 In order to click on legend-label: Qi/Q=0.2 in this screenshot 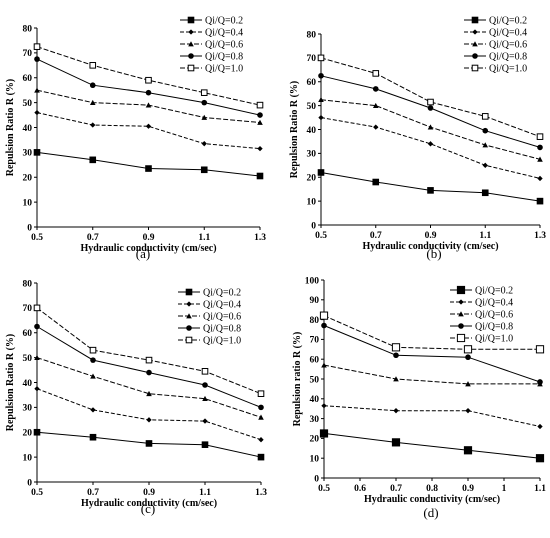, I will do `click(222, 293)`.